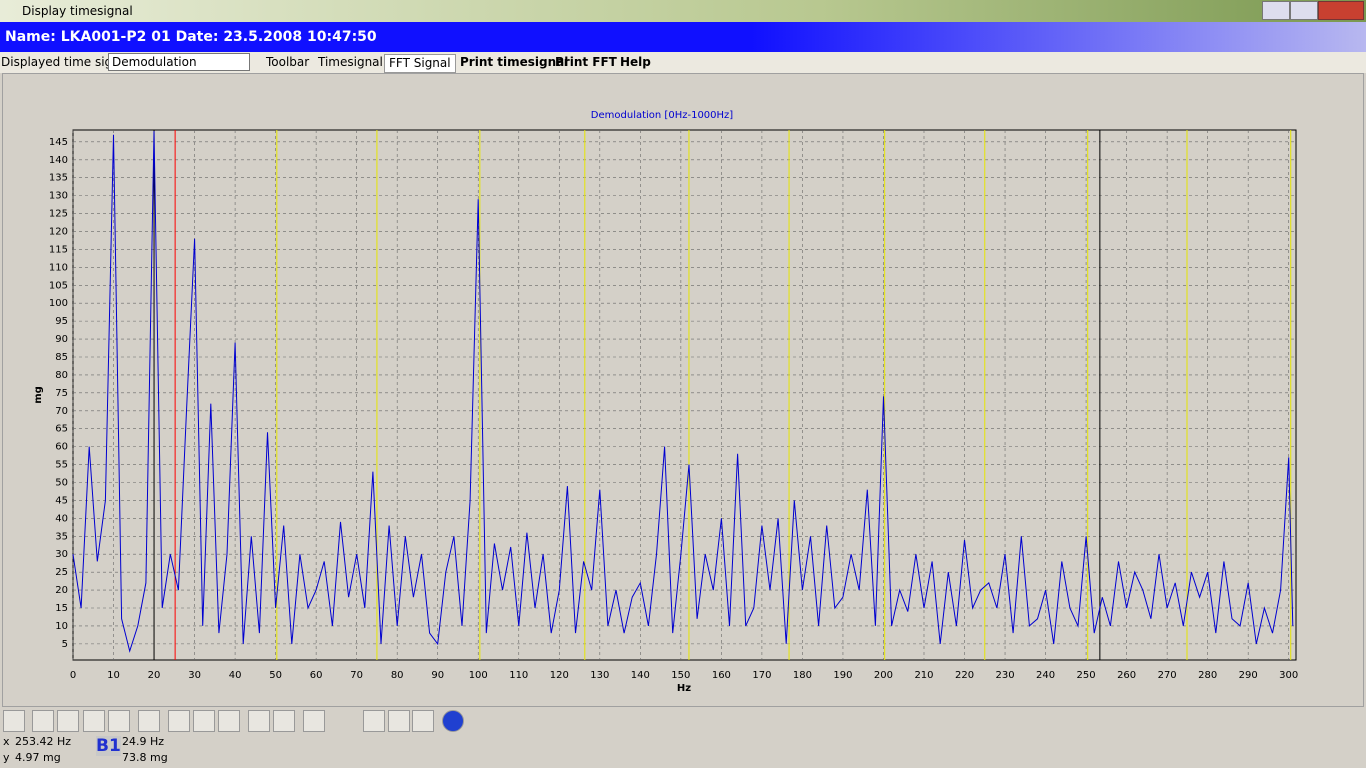  I want to click on x-tick-label: 70, so click(356, 675).